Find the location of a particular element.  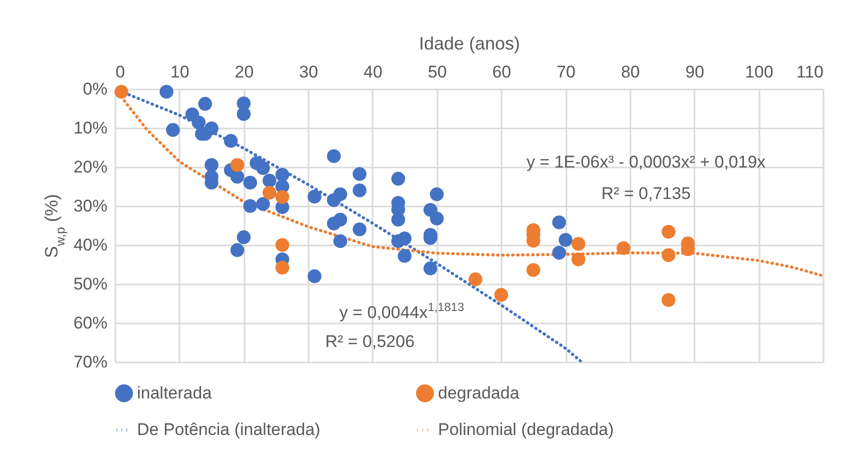

y-tick-label: 30% is located at coordinates (90, 206).